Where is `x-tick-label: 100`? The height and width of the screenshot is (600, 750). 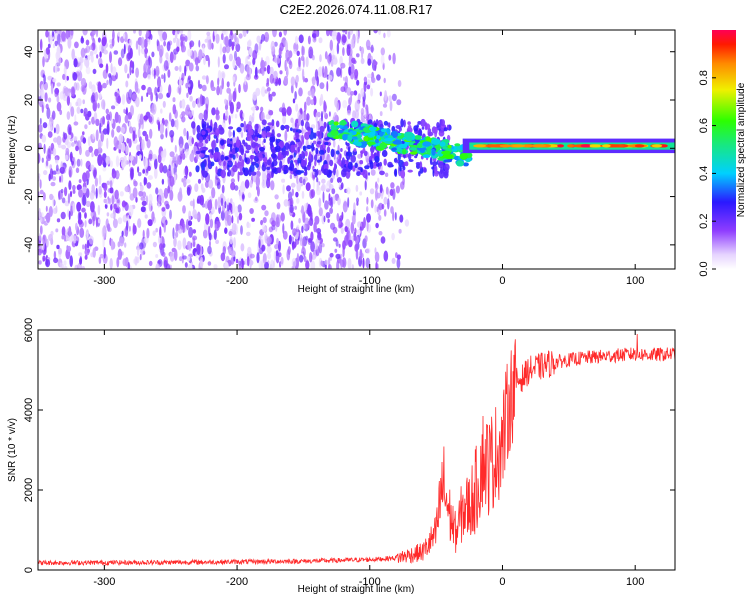 x-tick-label: 100 is located at coordinates (635, 281).